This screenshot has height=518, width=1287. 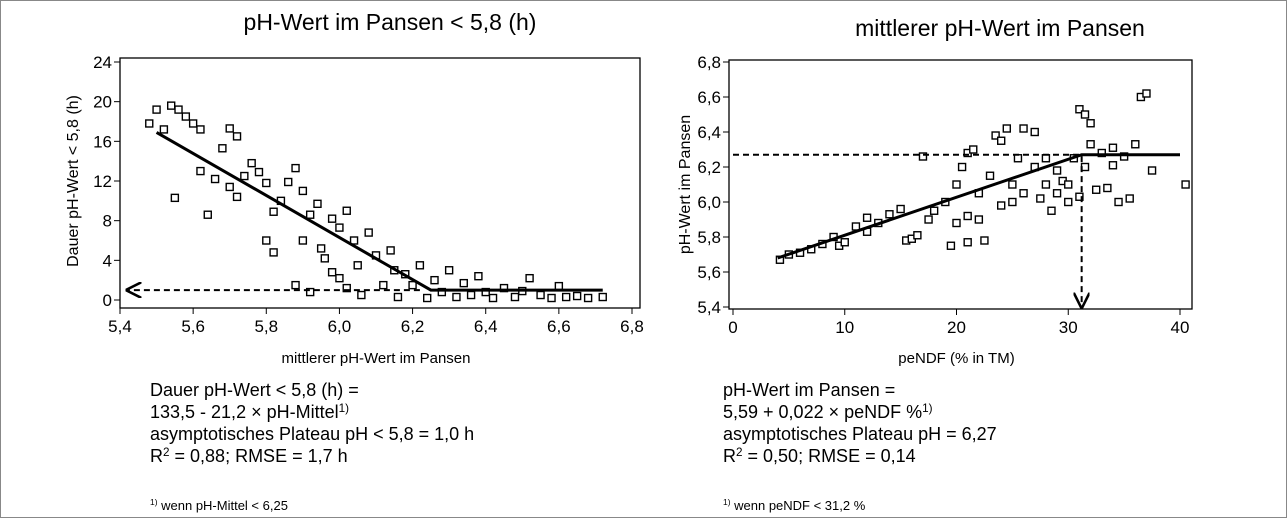 What do you see at coordinates (340, 326) in the screenshot?
I see `x-tick-label: 6,0` at bounding box center [340, 326].